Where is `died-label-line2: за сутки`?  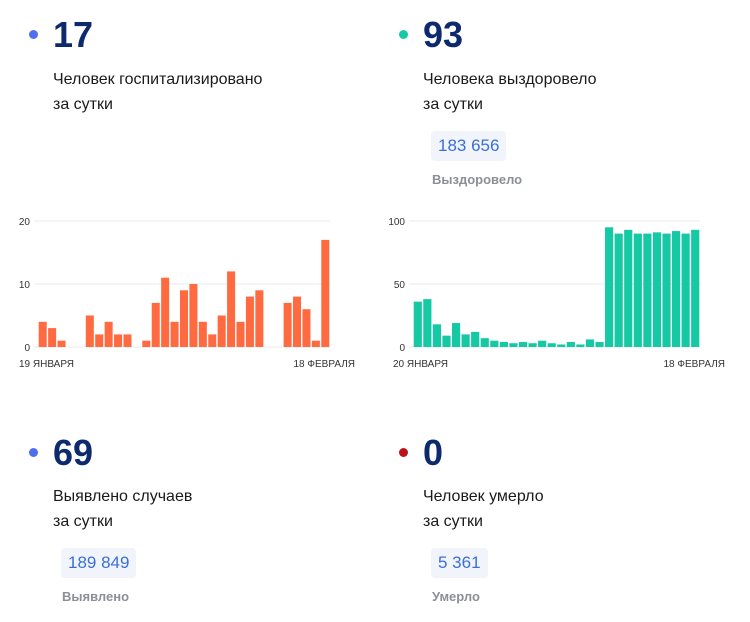 died-label-line2: за сутки is located at coordinates (453, 521).